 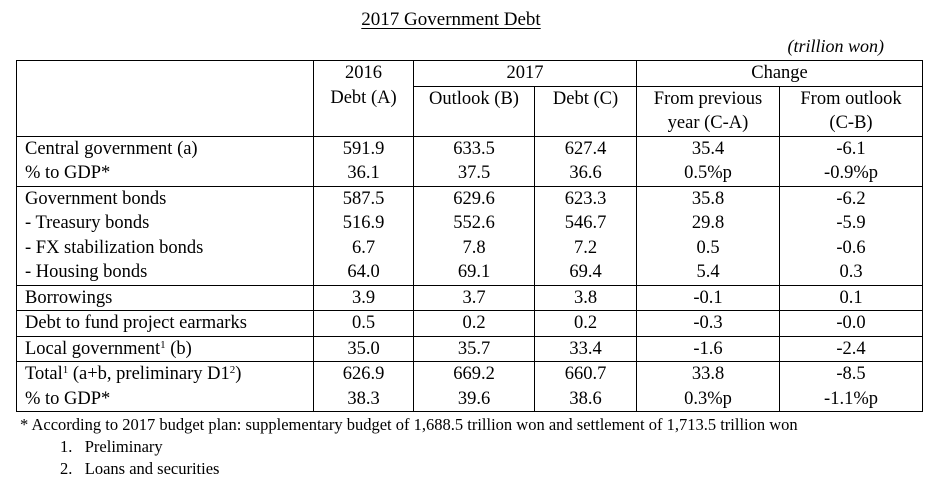 What do you see at coordinates (165, 148) in the screenshot?
I see `row-label: Central government (a)` at bounding box center [165, 148].